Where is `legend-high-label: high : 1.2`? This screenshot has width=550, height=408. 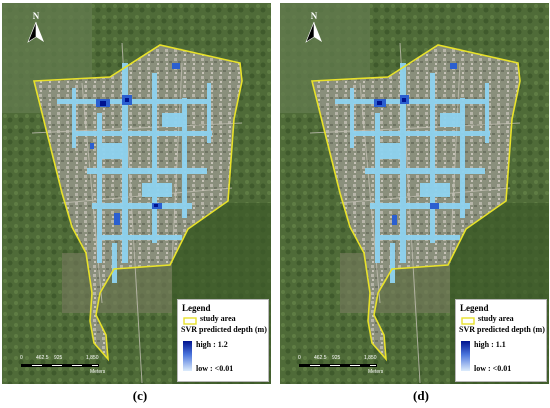 legend-high-label: high : 1.2 is located at coordinates (212, 344).